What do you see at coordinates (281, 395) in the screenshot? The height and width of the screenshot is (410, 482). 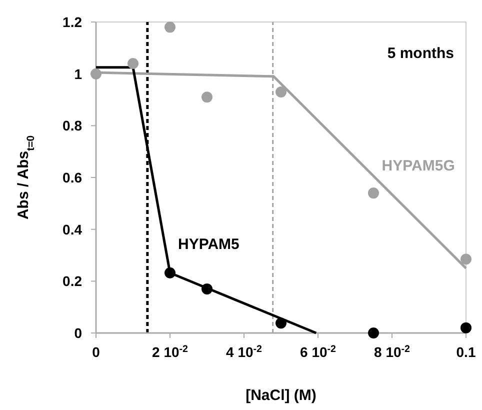 I see `x-axis-title: [NaCl] (M)` at bounding box center [281, 395].